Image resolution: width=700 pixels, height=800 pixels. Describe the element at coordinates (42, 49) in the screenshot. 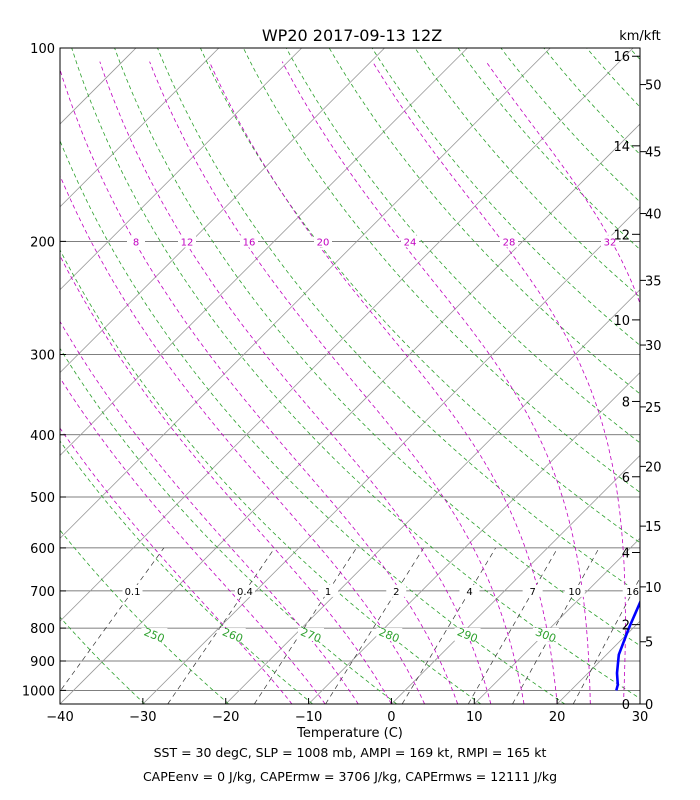

I see `pressure-tick-label: 100` at that location.